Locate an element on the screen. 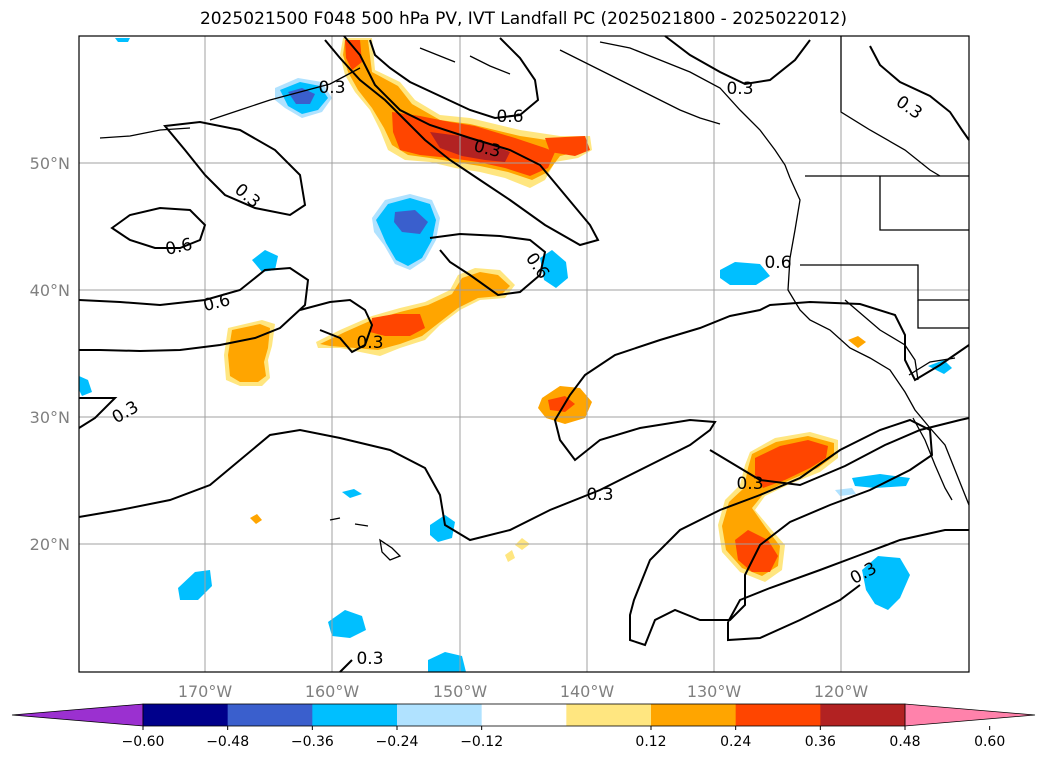 The width and height of the screenshot is (1047, 765). shade-east-tail is located at coordinates (567, 146).